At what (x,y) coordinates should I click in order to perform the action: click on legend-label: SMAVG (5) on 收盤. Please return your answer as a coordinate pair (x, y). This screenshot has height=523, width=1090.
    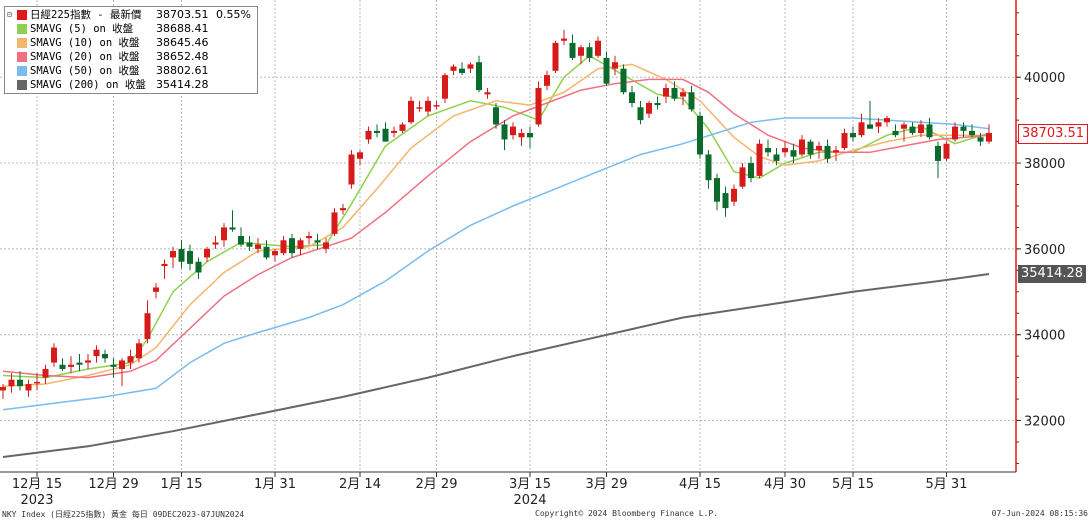
    Looking at the image, I should click on (82, 29).